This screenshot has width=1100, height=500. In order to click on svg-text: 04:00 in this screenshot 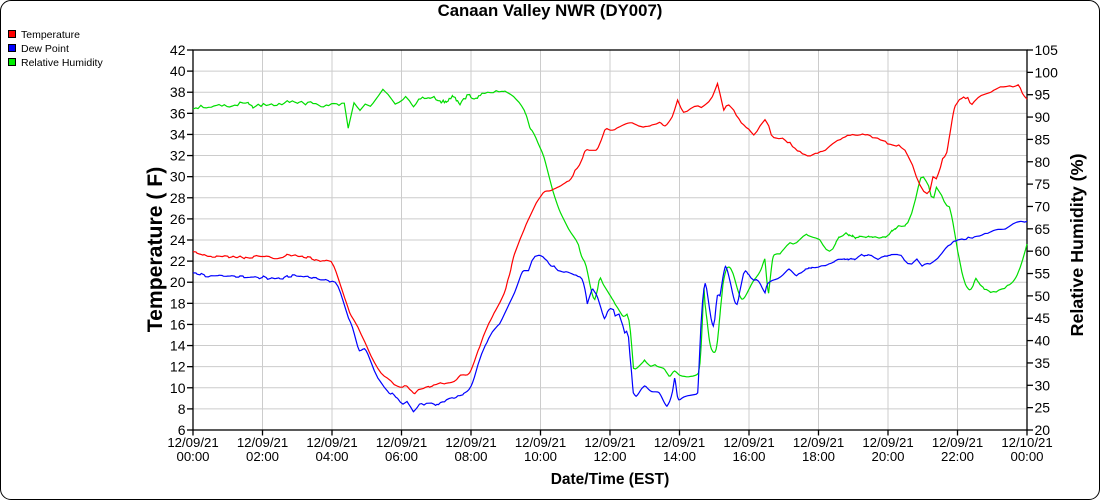, I will do `click(331, 456)`.